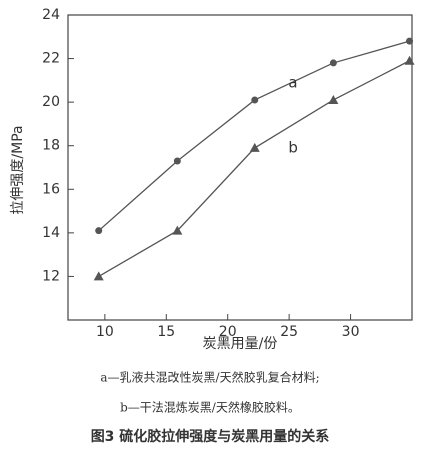  Describe the element at coordinates (209, 377) in the screenshot. I see `note: a—乳液共混改性炭黑/天然胶乳复合材料;` at that location.